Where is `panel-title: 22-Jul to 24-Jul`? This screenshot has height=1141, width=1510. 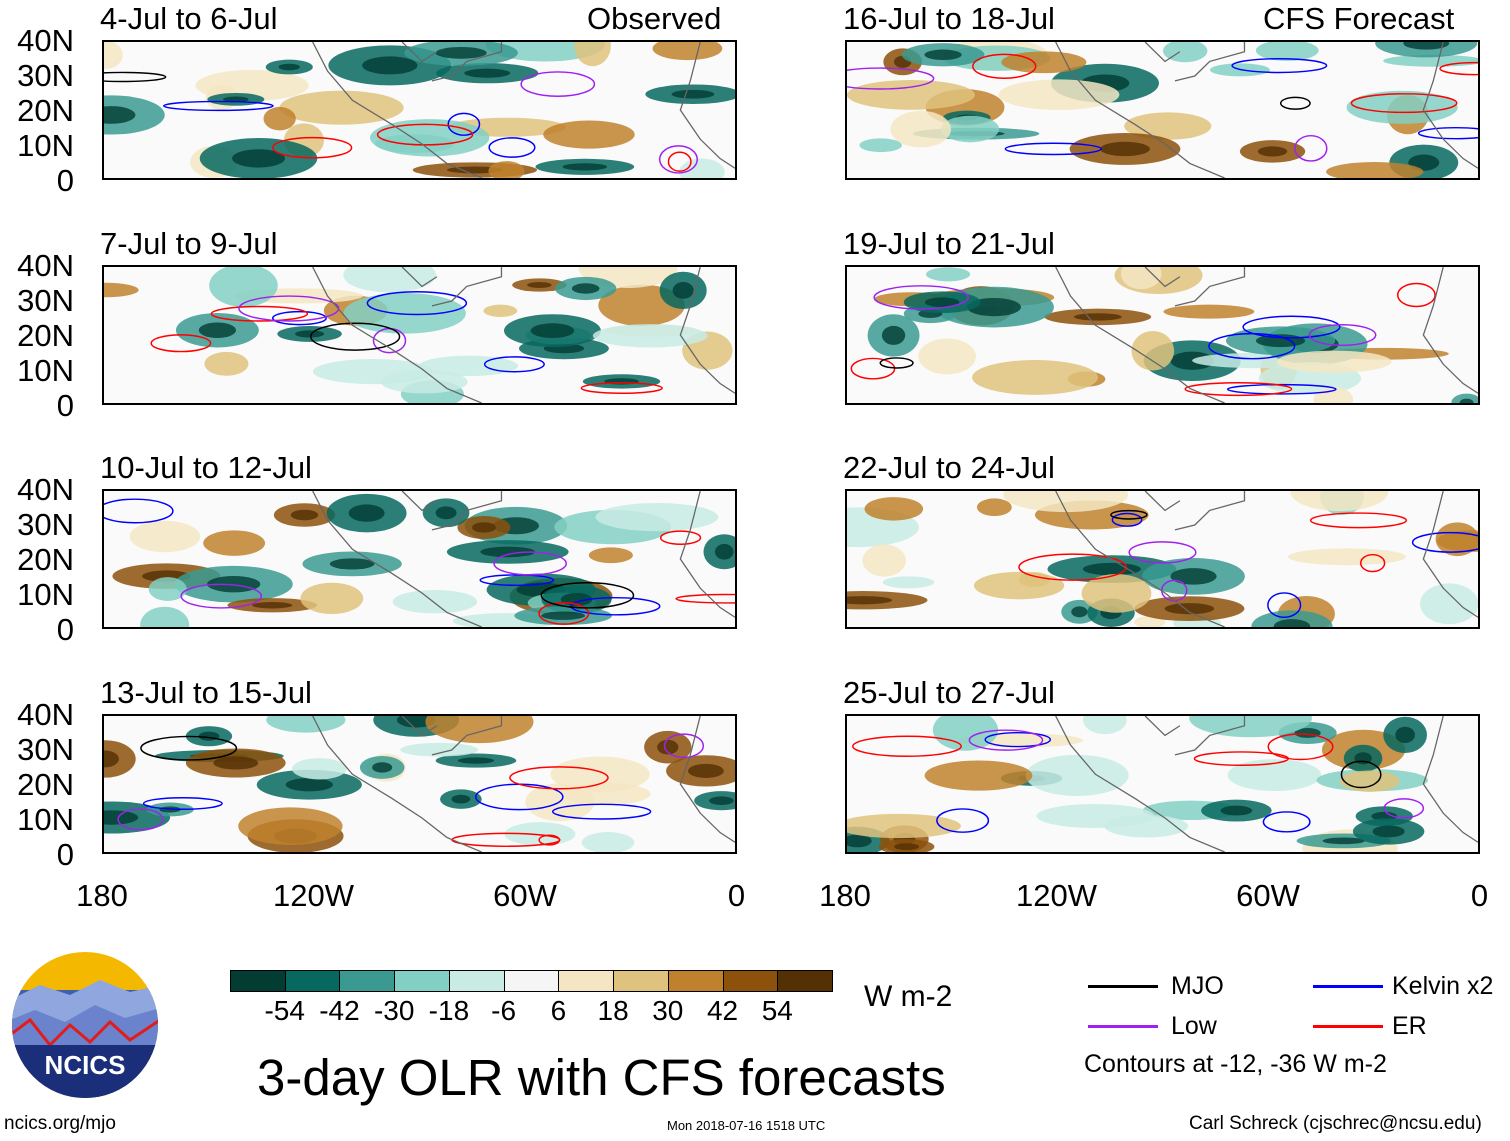
panel-title: 22-Jul to 24-Jul is located at coordinates (949, 467).